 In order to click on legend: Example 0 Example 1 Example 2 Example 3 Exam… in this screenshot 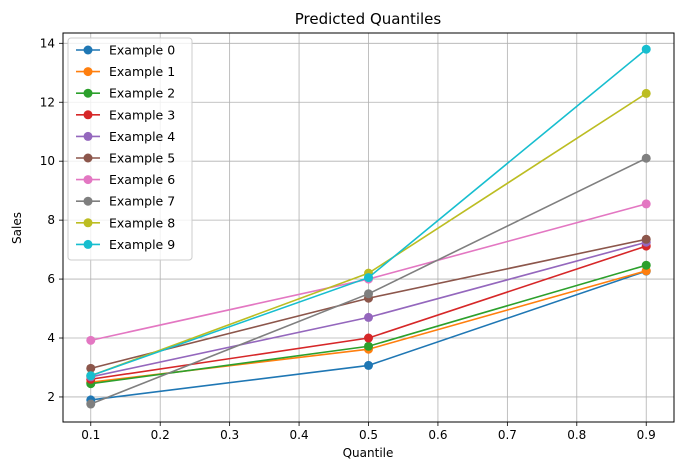, I will do `click(130, 149)`.